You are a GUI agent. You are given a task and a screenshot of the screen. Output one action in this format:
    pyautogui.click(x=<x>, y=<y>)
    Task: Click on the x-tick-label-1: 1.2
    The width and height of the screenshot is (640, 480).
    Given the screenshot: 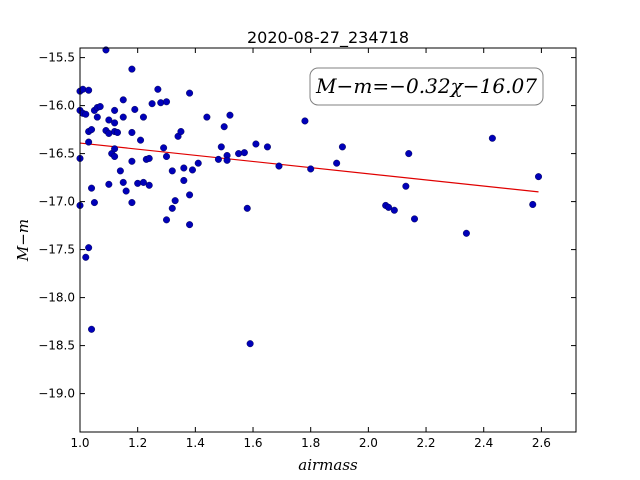 What is the action you would take?
    pyautogui.click(x=137, y=443)
    